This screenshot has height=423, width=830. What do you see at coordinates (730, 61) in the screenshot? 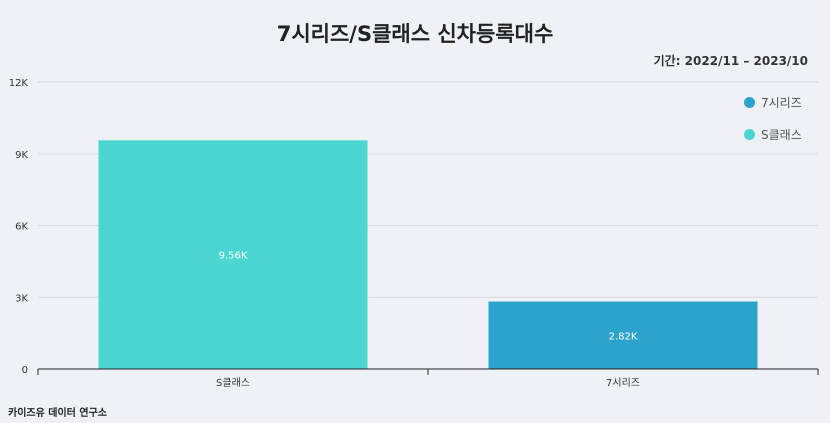
I see `period-label: 기간: 2022/11 – 2023/10` at bounding box center [730, 61].